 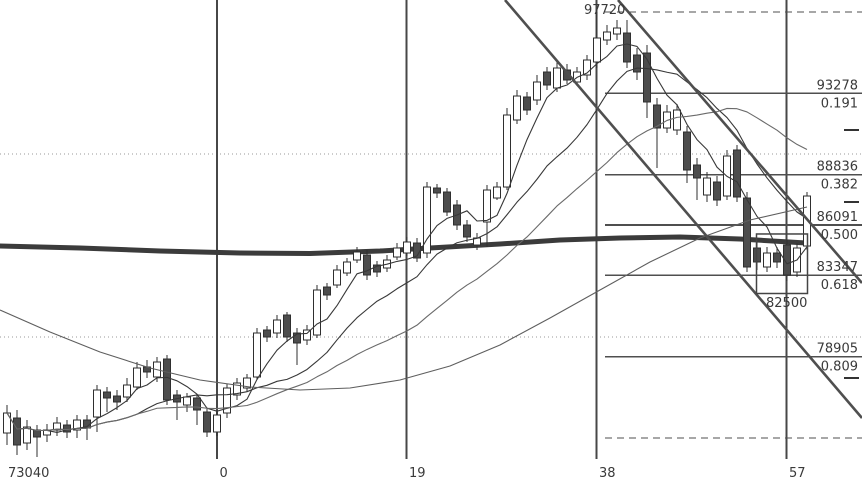 I want to click on x-axis-label: 19, so click(x=417, y=473).